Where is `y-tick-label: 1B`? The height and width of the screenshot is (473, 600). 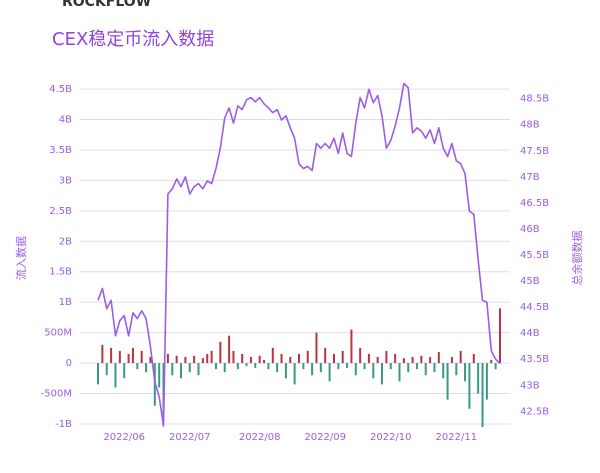
y-tick-label: 1B is located at coordinates (65, 302).